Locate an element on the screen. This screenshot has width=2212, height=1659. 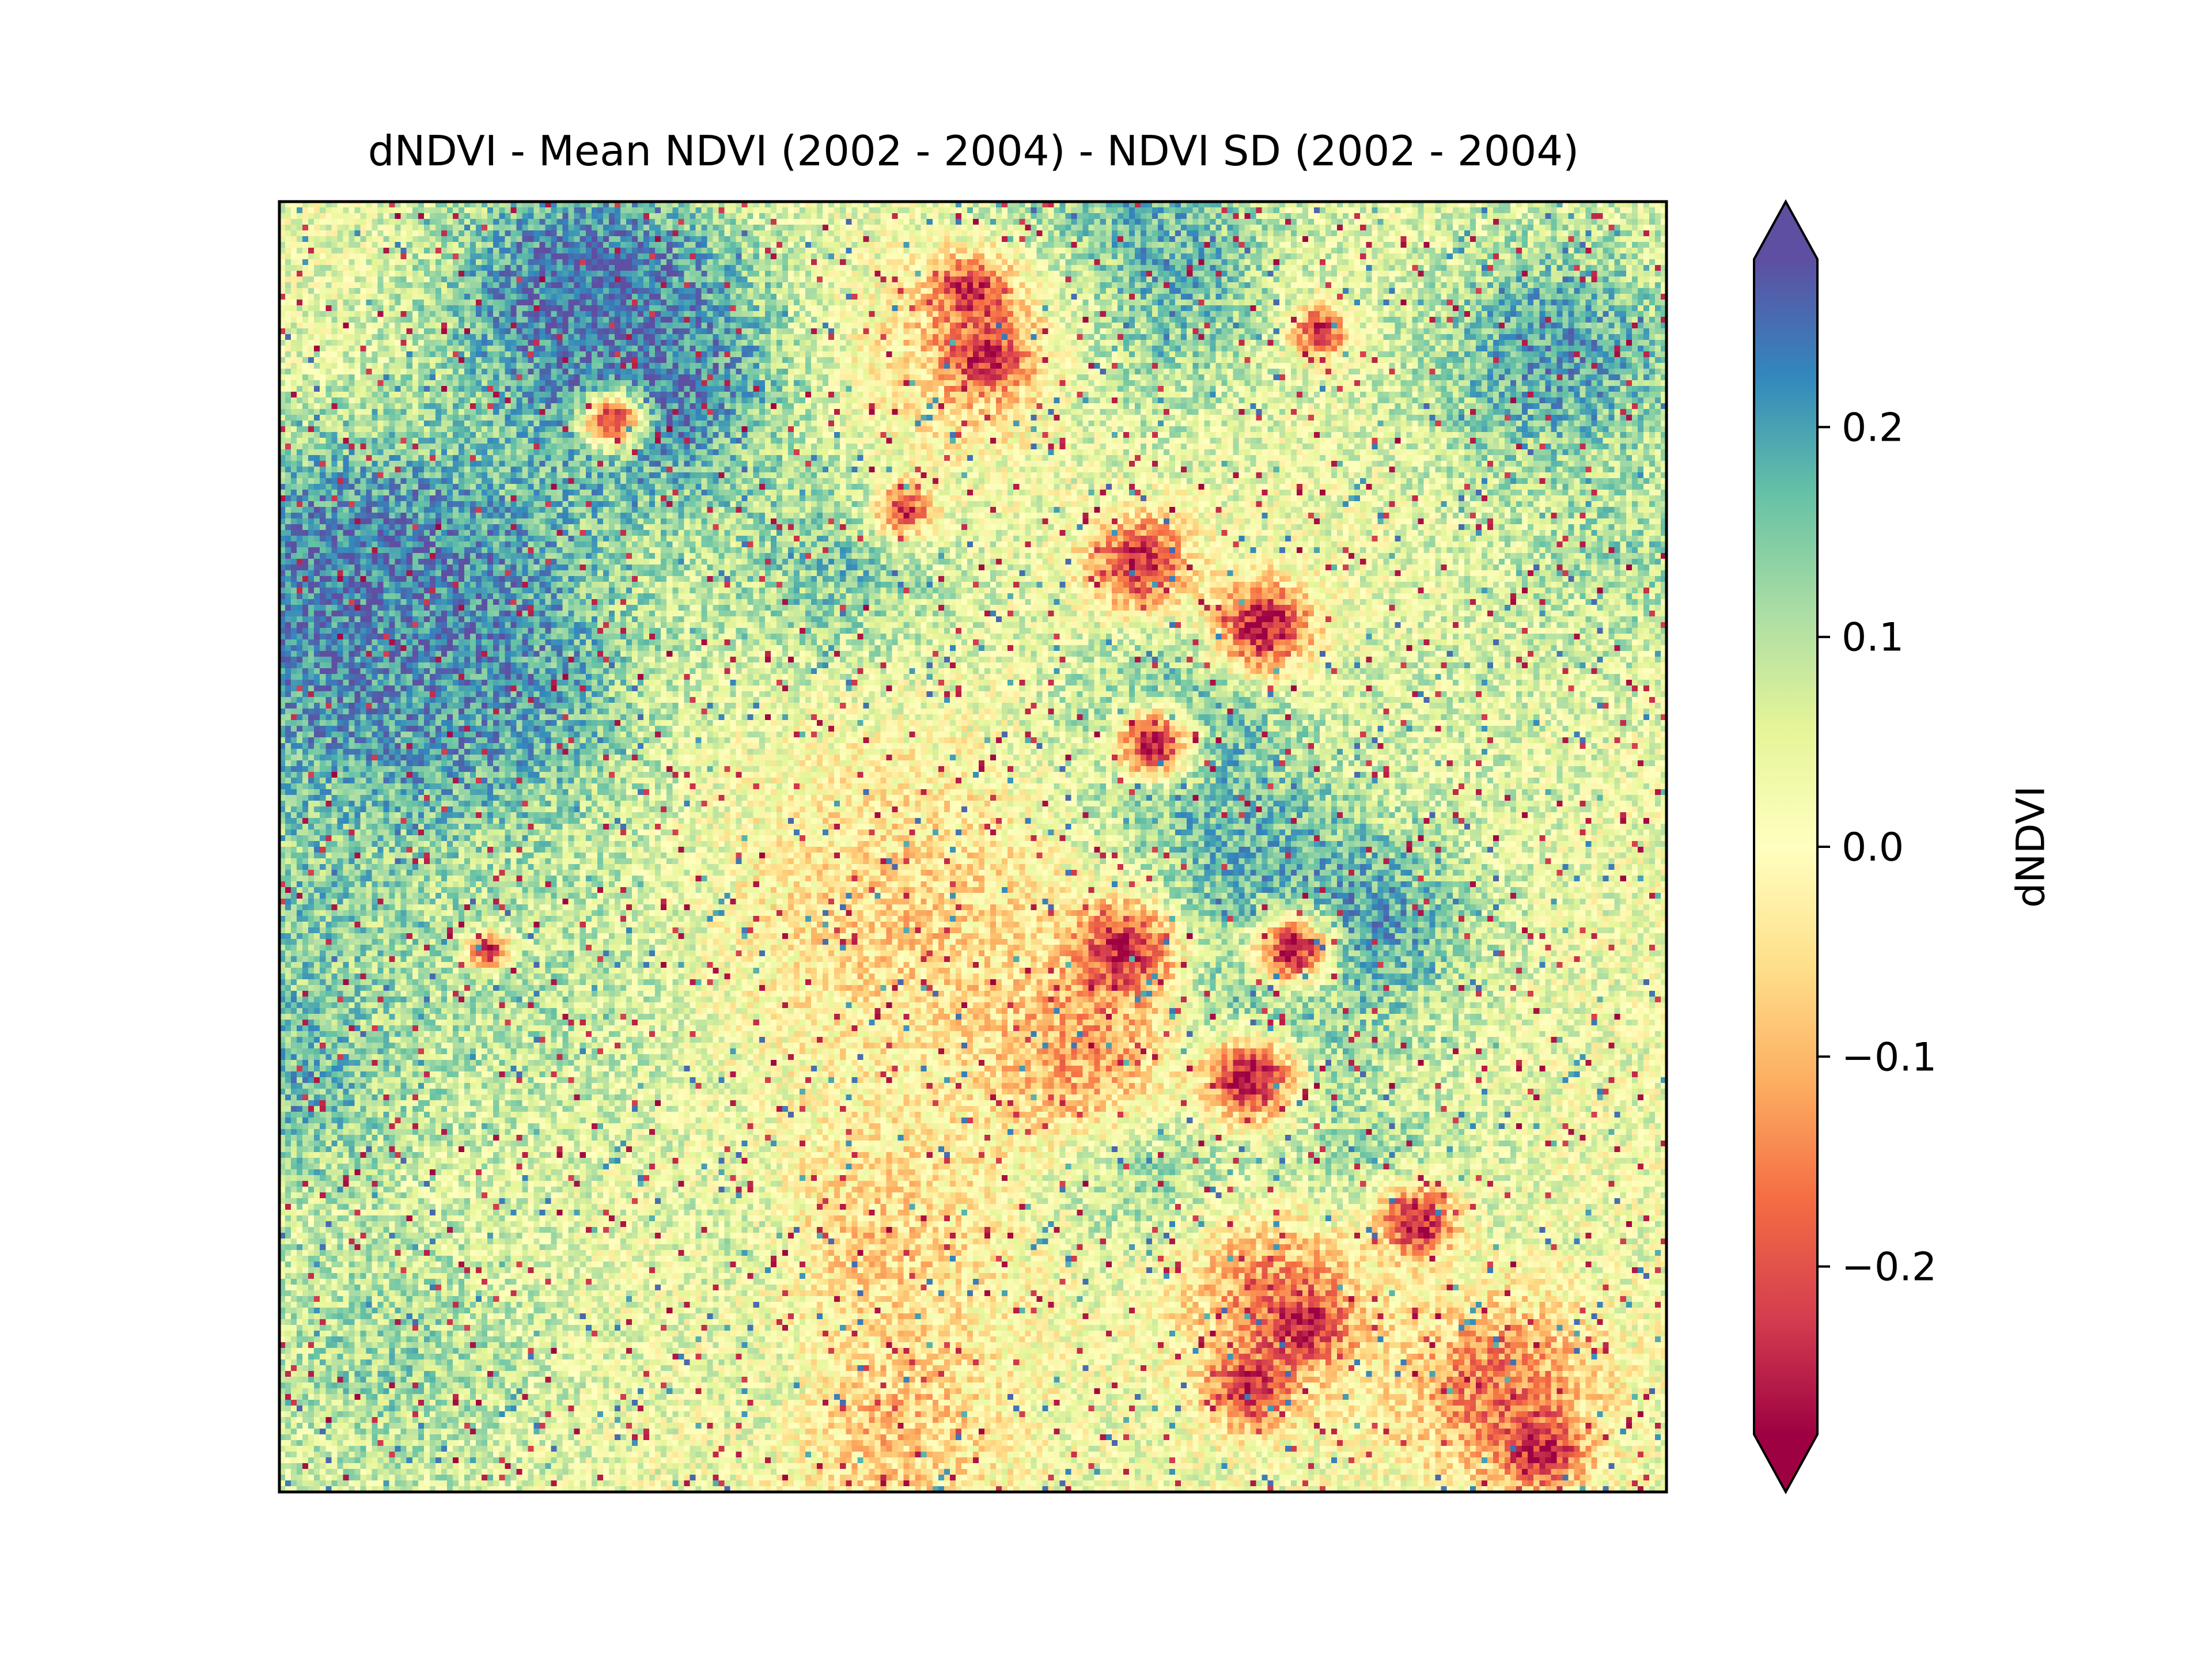
colorbar-extend-min is located at coordinates (1785, 1463).